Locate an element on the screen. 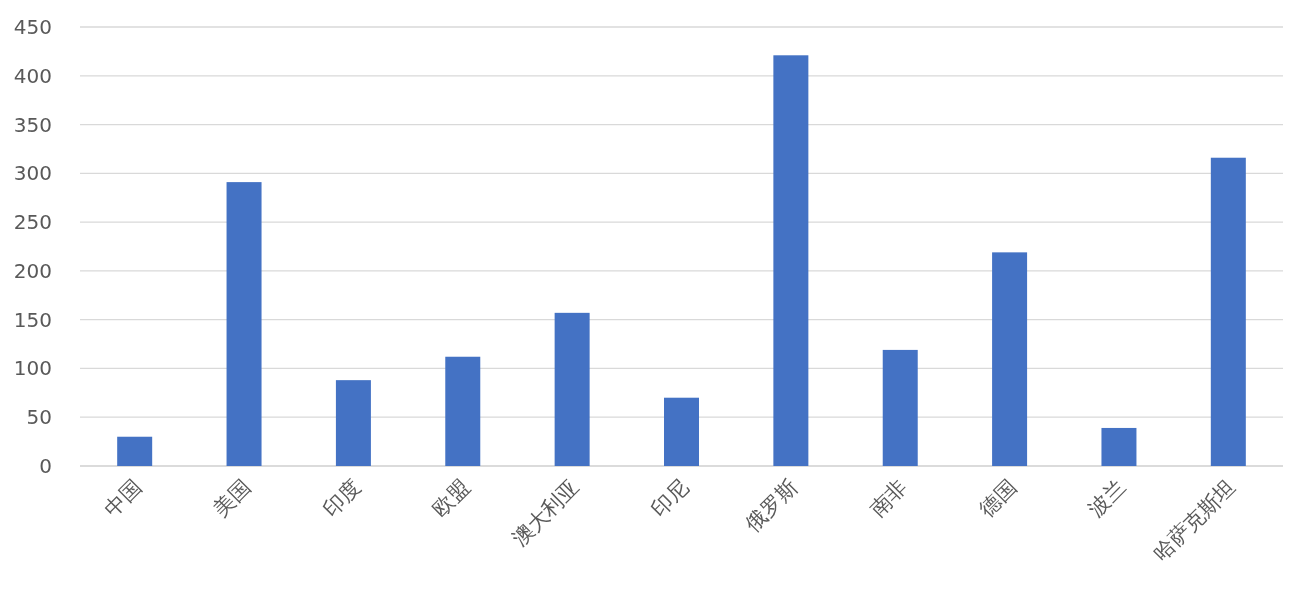 The width and height of the screenshot is (1299, 600). y-tick-label: 50 is located at coordinates (39, 417).